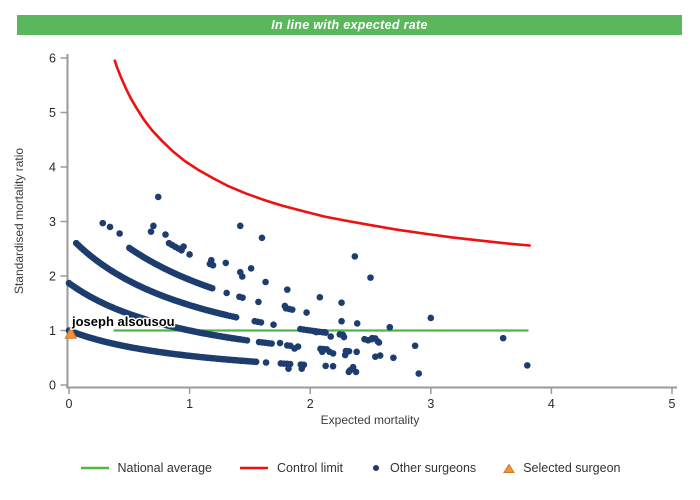 This screenshot has width=700, height=500. I want to click on legend-label-other-surgeons: Other surgeons, so click(433, 468).